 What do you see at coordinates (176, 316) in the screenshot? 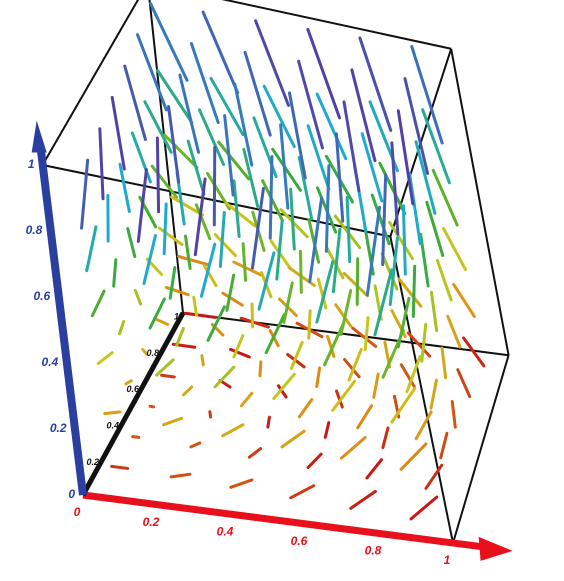
I see `y-tick-label: 1` at bounding box center [176, 316].